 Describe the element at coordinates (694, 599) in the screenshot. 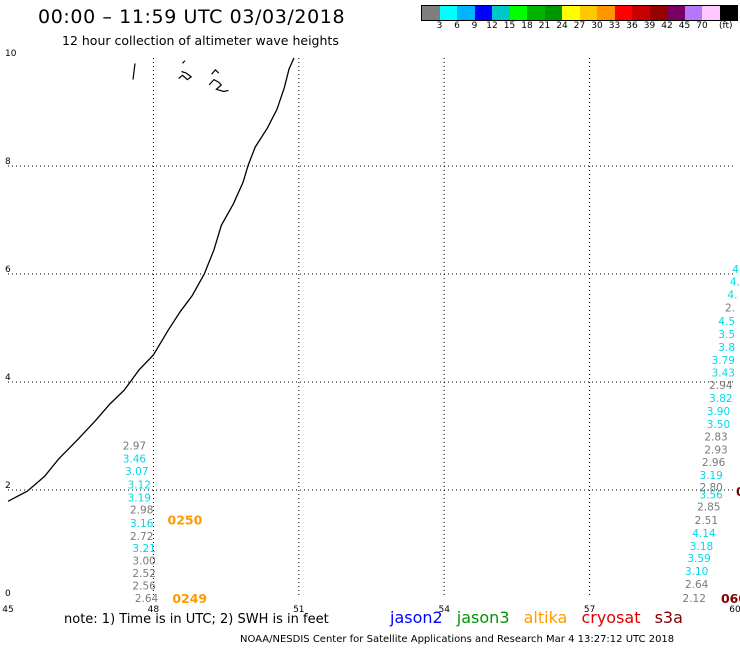

I see `swh-value: 2.12` at that location.